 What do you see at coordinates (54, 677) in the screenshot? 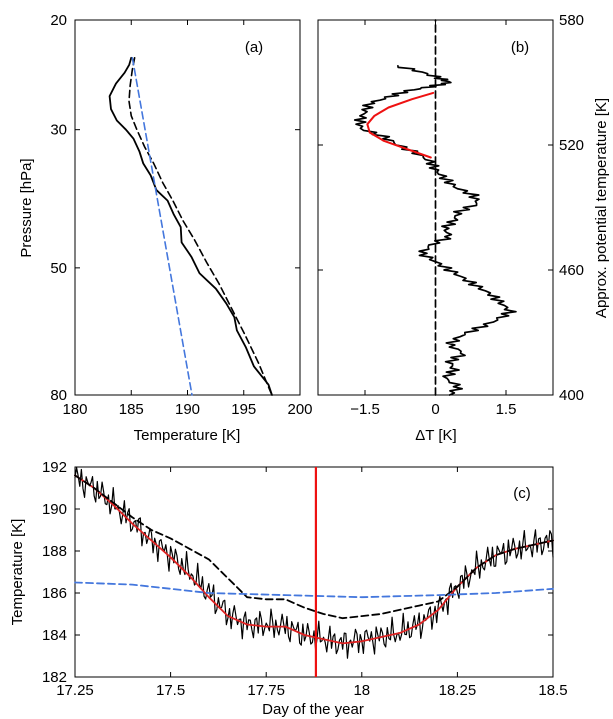
I see `panel-c-ytick-label: 182` at bounding box center [54, 677].